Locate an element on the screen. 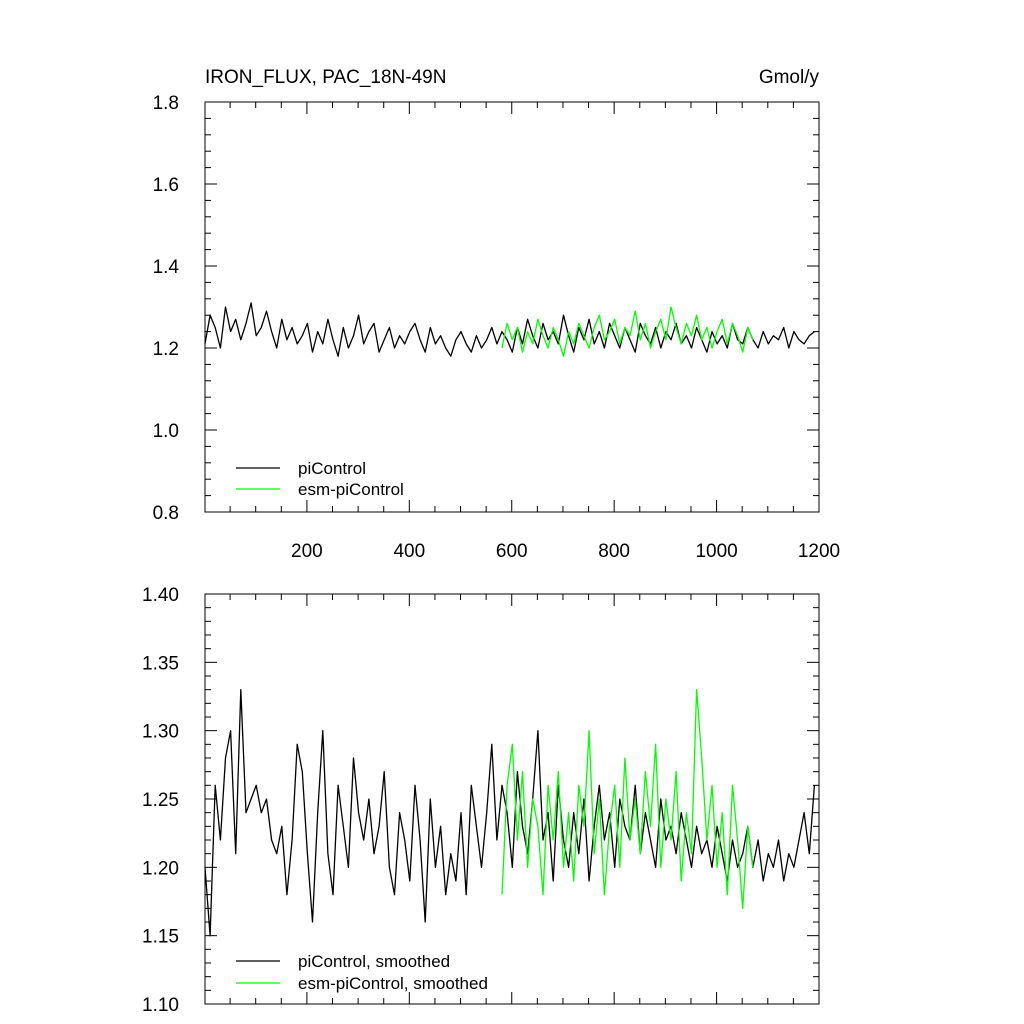 The width and height of the screenshot is (1024, 1024). top-series-lines is located at coordinates (509, 329).